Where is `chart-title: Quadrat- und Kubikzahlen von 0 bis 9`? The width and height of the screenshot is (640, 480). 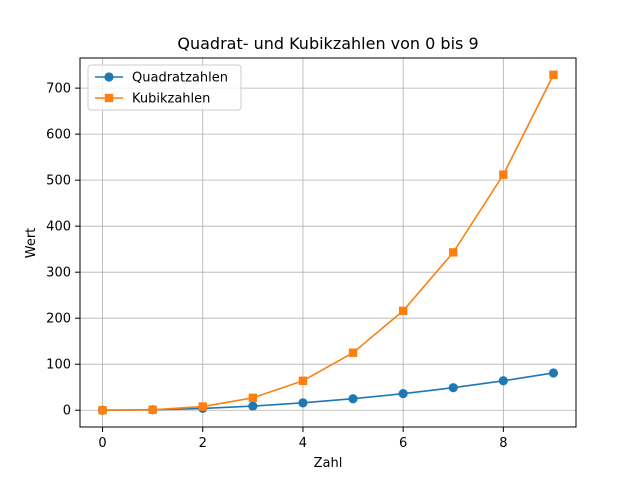
chart-title: Quadrat- und Kubikzahlen von 0 bis 9 is located at coordinates (327, 43).